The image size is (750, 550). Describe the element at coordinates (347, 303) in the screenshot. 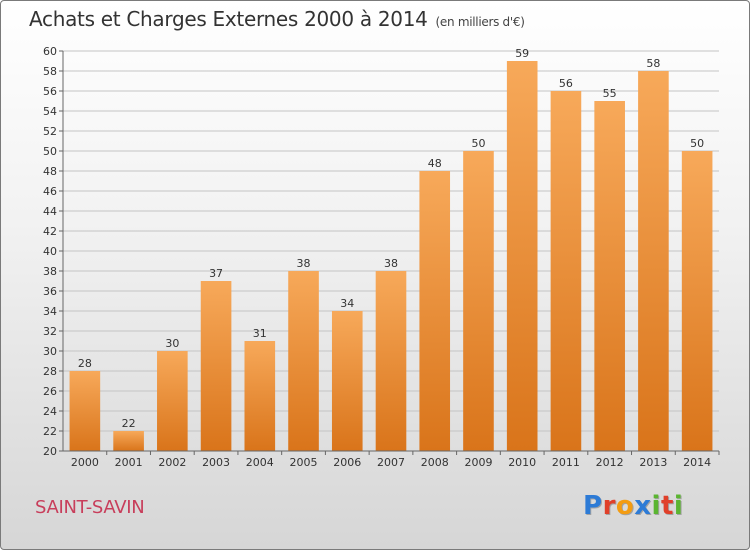

I see `bar-value-label: 34` at that location.